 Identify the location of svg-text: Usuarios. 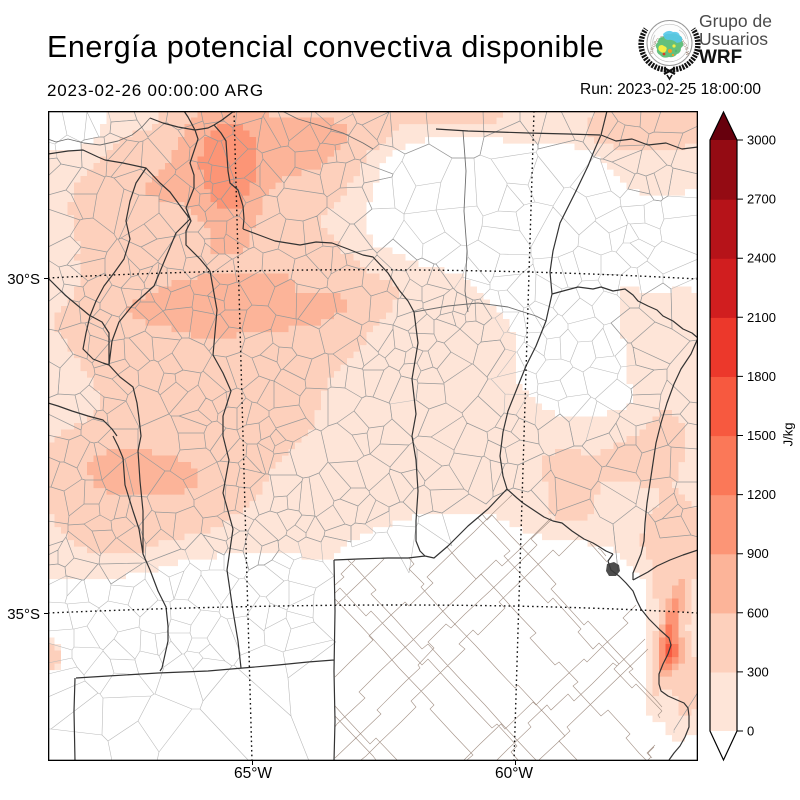
(733, 39).